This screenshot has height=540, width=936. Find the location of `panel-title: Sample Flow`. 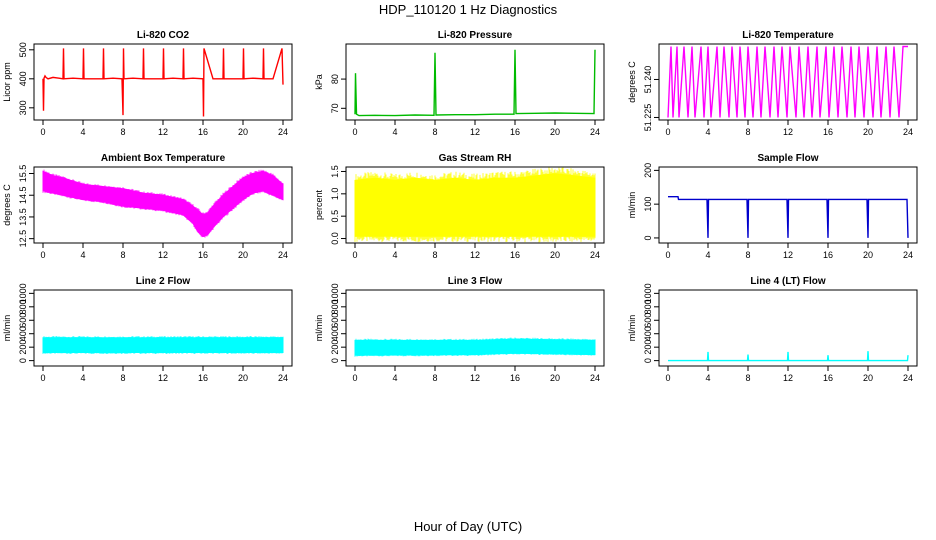

panel-title: Sample Flow is located at coordinates (787, 158).